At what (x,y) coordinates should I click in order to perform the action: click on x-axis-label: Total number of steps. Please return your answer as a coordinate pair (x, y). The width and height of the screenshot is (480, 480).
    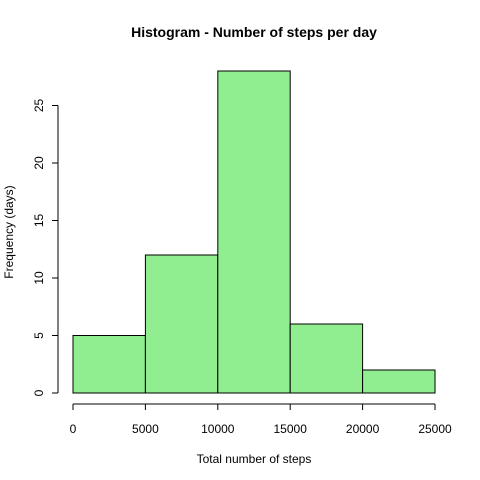
    Looking at the image, I should click on (254, 459).